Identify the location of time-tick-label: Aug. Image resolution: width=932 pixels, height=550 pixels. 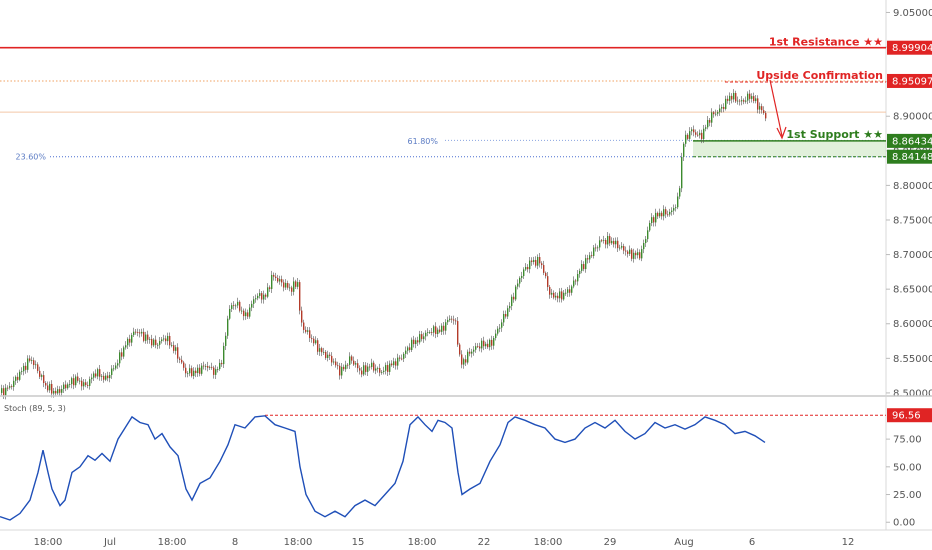
(684, 542).